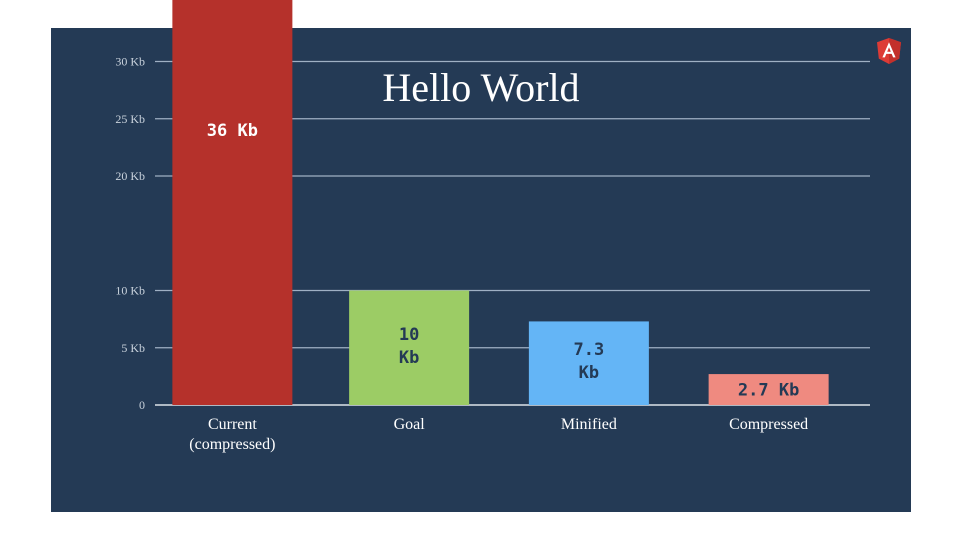 The image size is (960, 540). Describe the element at coordinates (130, 176) in the screenshot. I see `y-tick-label: 20 Kb` at that location.